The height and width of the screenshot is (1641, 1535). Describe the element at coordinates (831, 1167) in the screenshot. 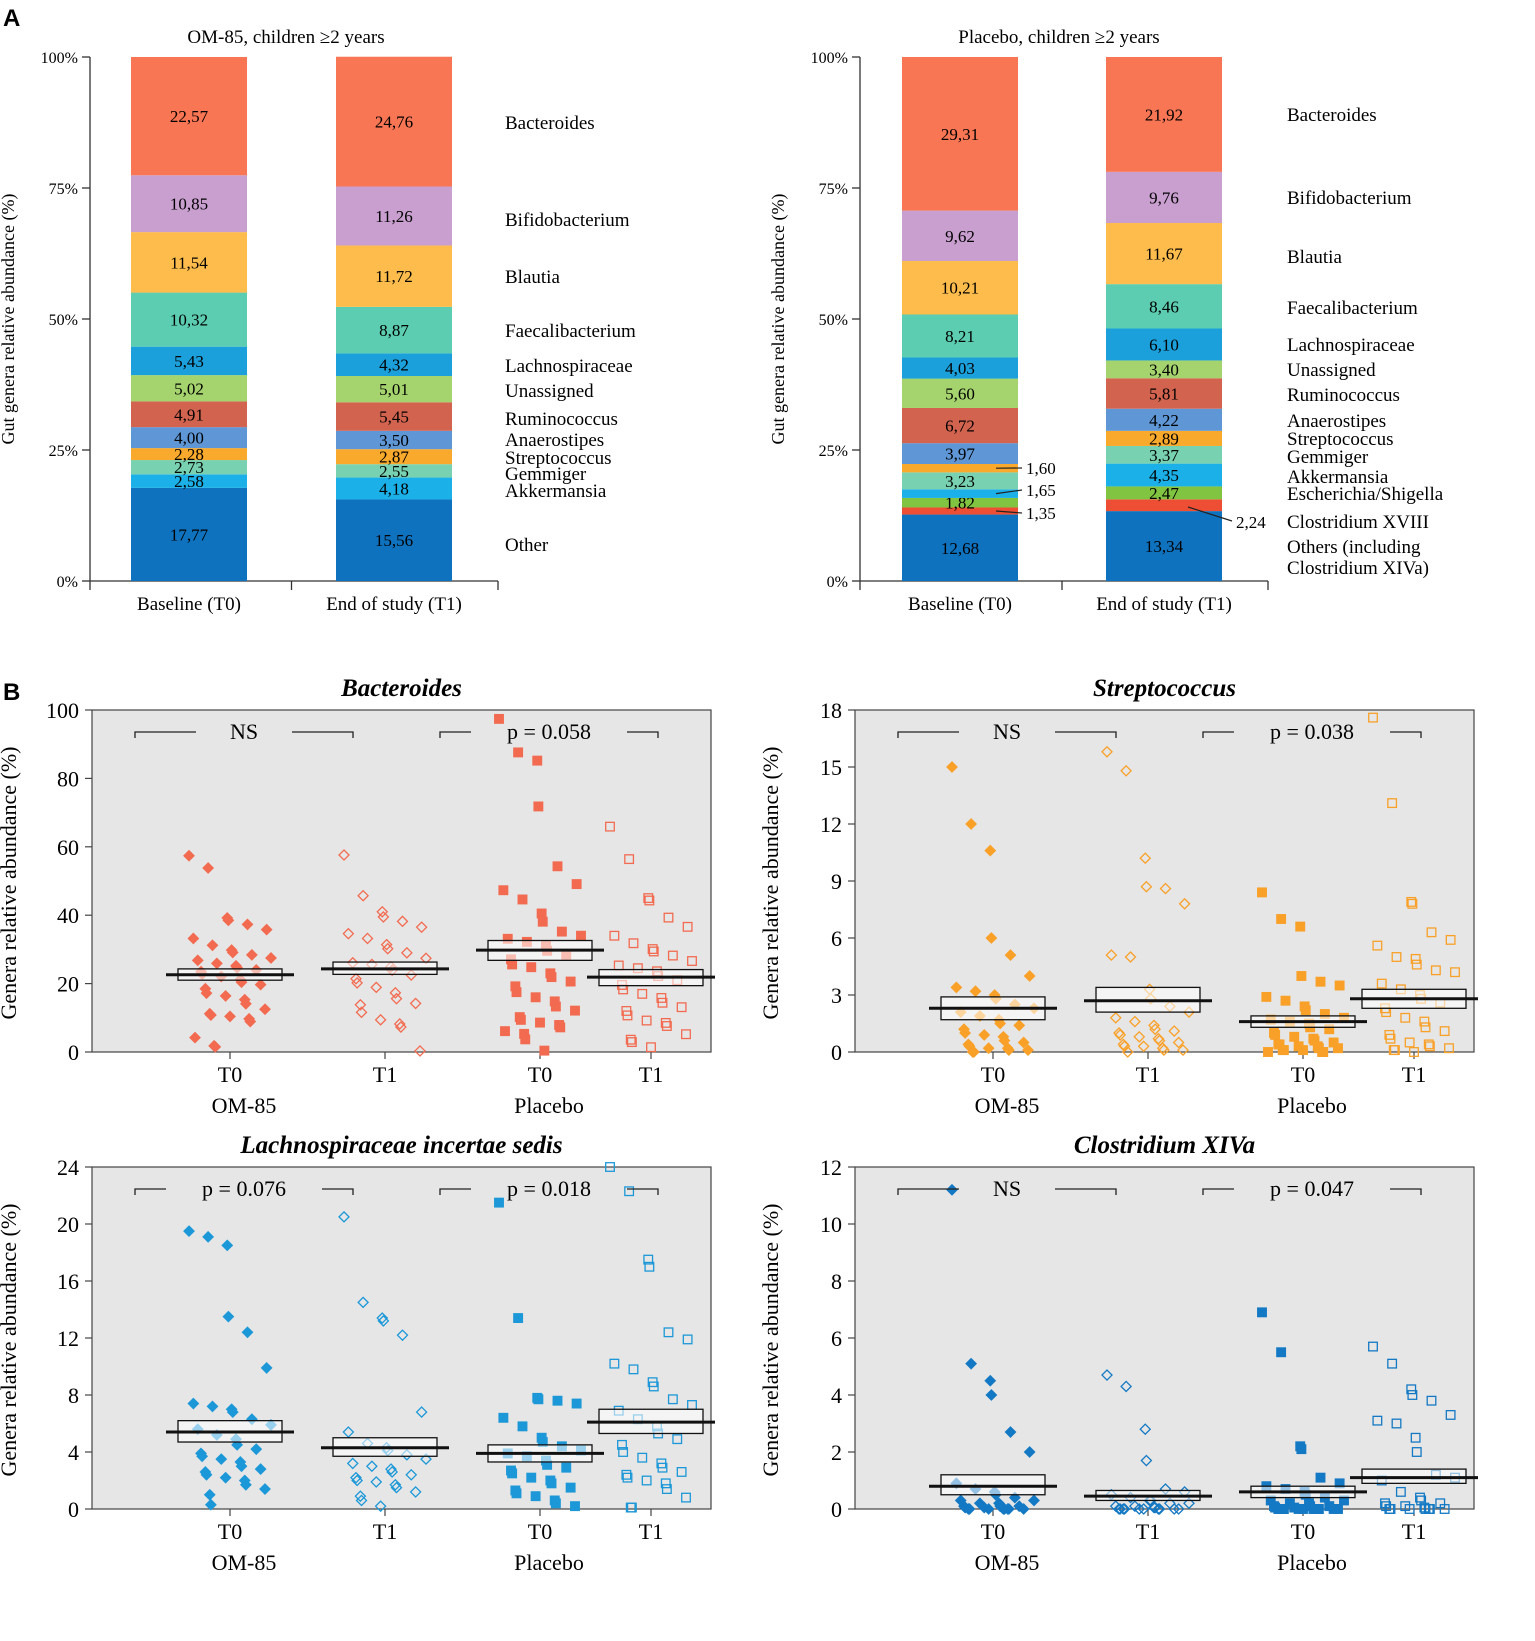

I see `y-tick-label: 12` at that location.